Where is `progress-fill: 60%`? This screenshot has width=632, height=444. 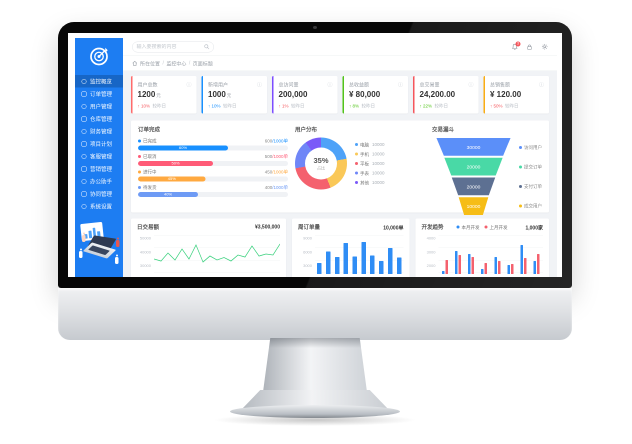 progress-fill: 60% is located at coordinates (183, 148).